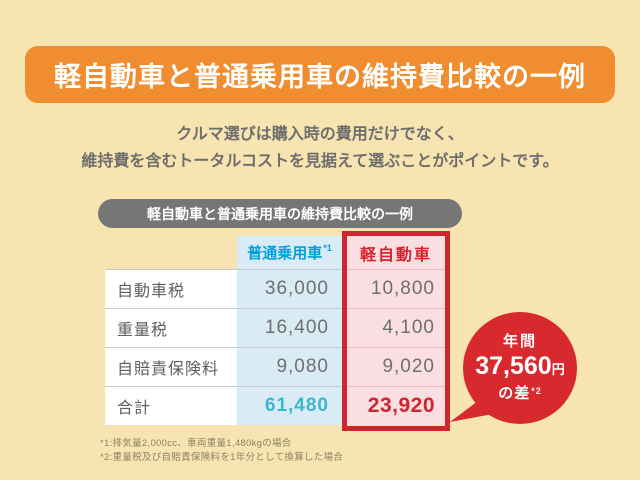  I want to click on page-title: 軽自動車と普通乗用車の維持費比較の一例, so click(320, 77).